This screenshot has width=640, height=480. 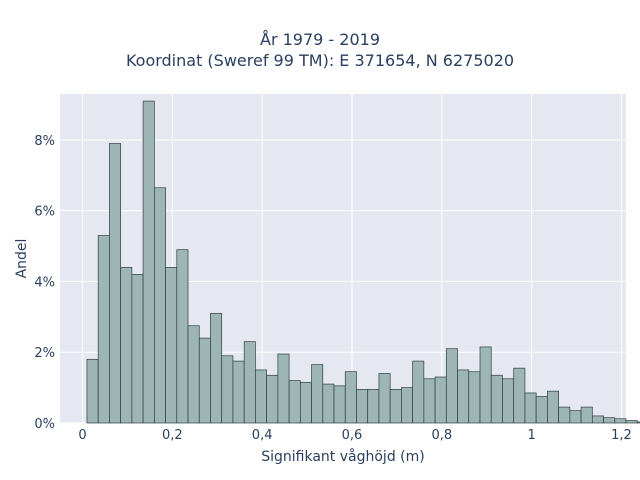 What do you see at coordinates (262, 435) in the screenshot?
I see `x-tick-label: 0,4` at bounding box center [262, 435].